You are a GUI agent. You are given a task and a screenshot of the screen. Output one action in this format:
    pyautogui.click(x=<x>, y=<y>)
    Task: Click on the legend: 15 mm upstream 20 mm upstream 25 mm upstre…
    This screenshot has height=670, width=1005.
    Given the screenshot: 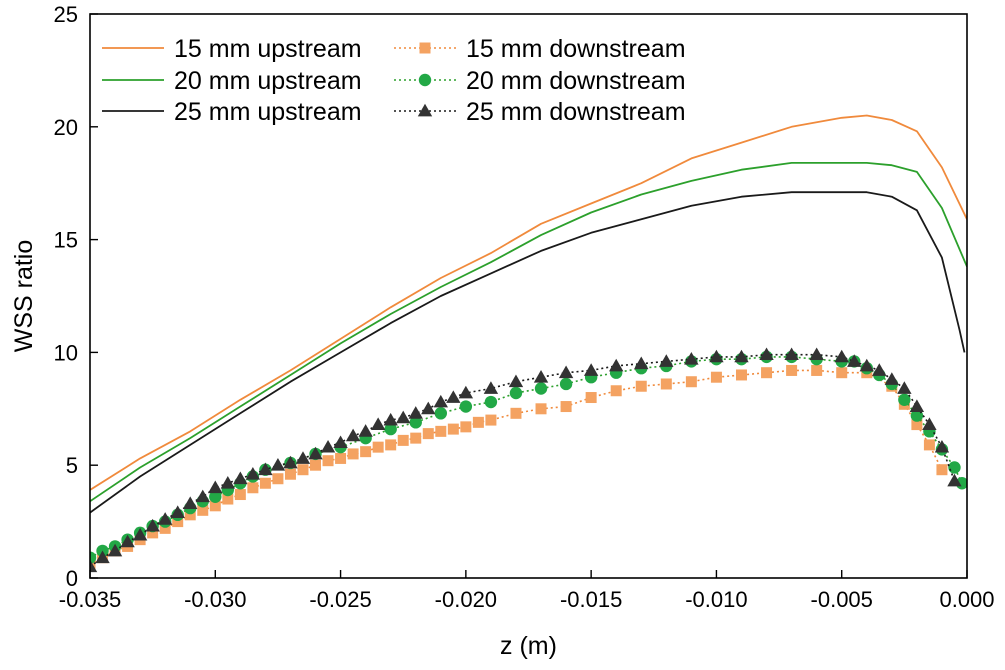 What is the action you would take?
    pyautogui.click(x=394, y=80)
    